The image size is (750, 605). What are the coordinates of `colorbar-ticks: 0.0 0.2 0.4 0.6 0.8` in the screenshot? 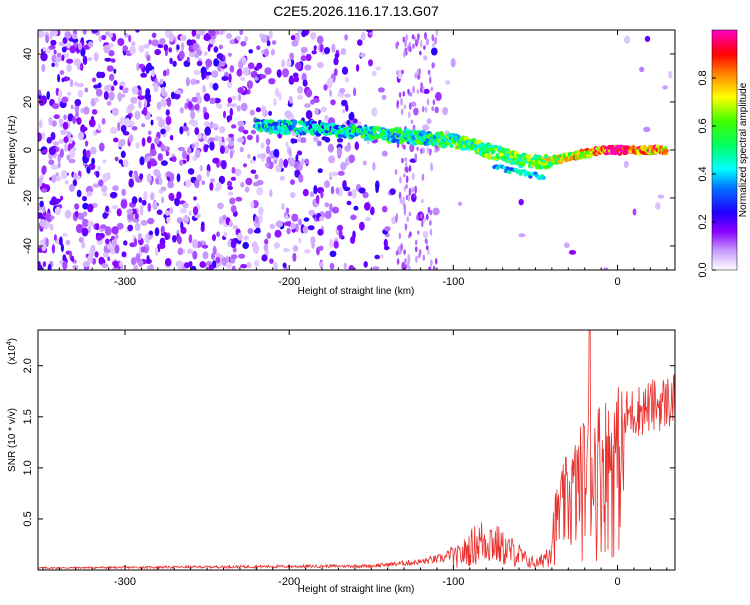 It's located at (706, 174).